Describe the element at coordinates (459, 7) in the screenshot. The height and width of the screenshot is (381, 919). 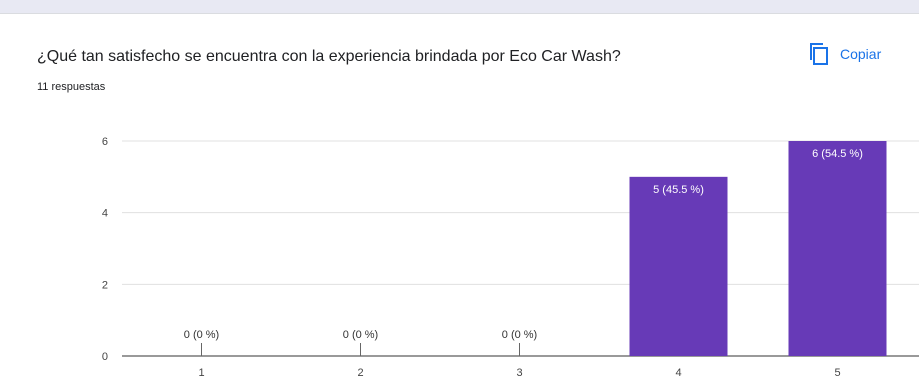
I see `top-strip` at that location.